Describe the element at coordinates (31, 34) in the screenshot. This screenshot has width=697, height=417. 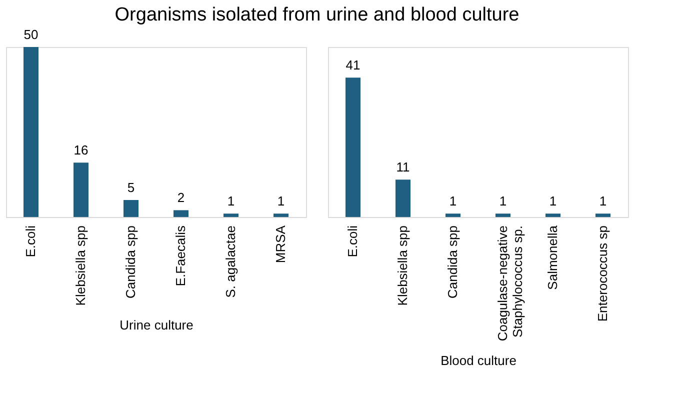
I see `data-label: 50` at that location.